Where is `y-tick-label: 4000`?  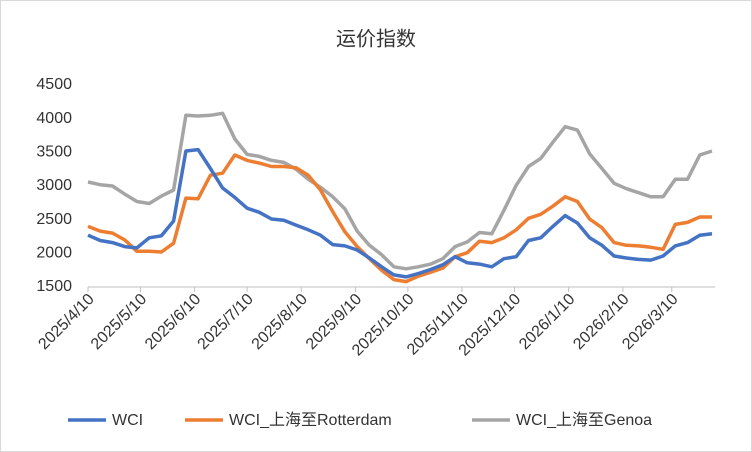 y-tick-label: 4000 is located at coordinates (54, 118).